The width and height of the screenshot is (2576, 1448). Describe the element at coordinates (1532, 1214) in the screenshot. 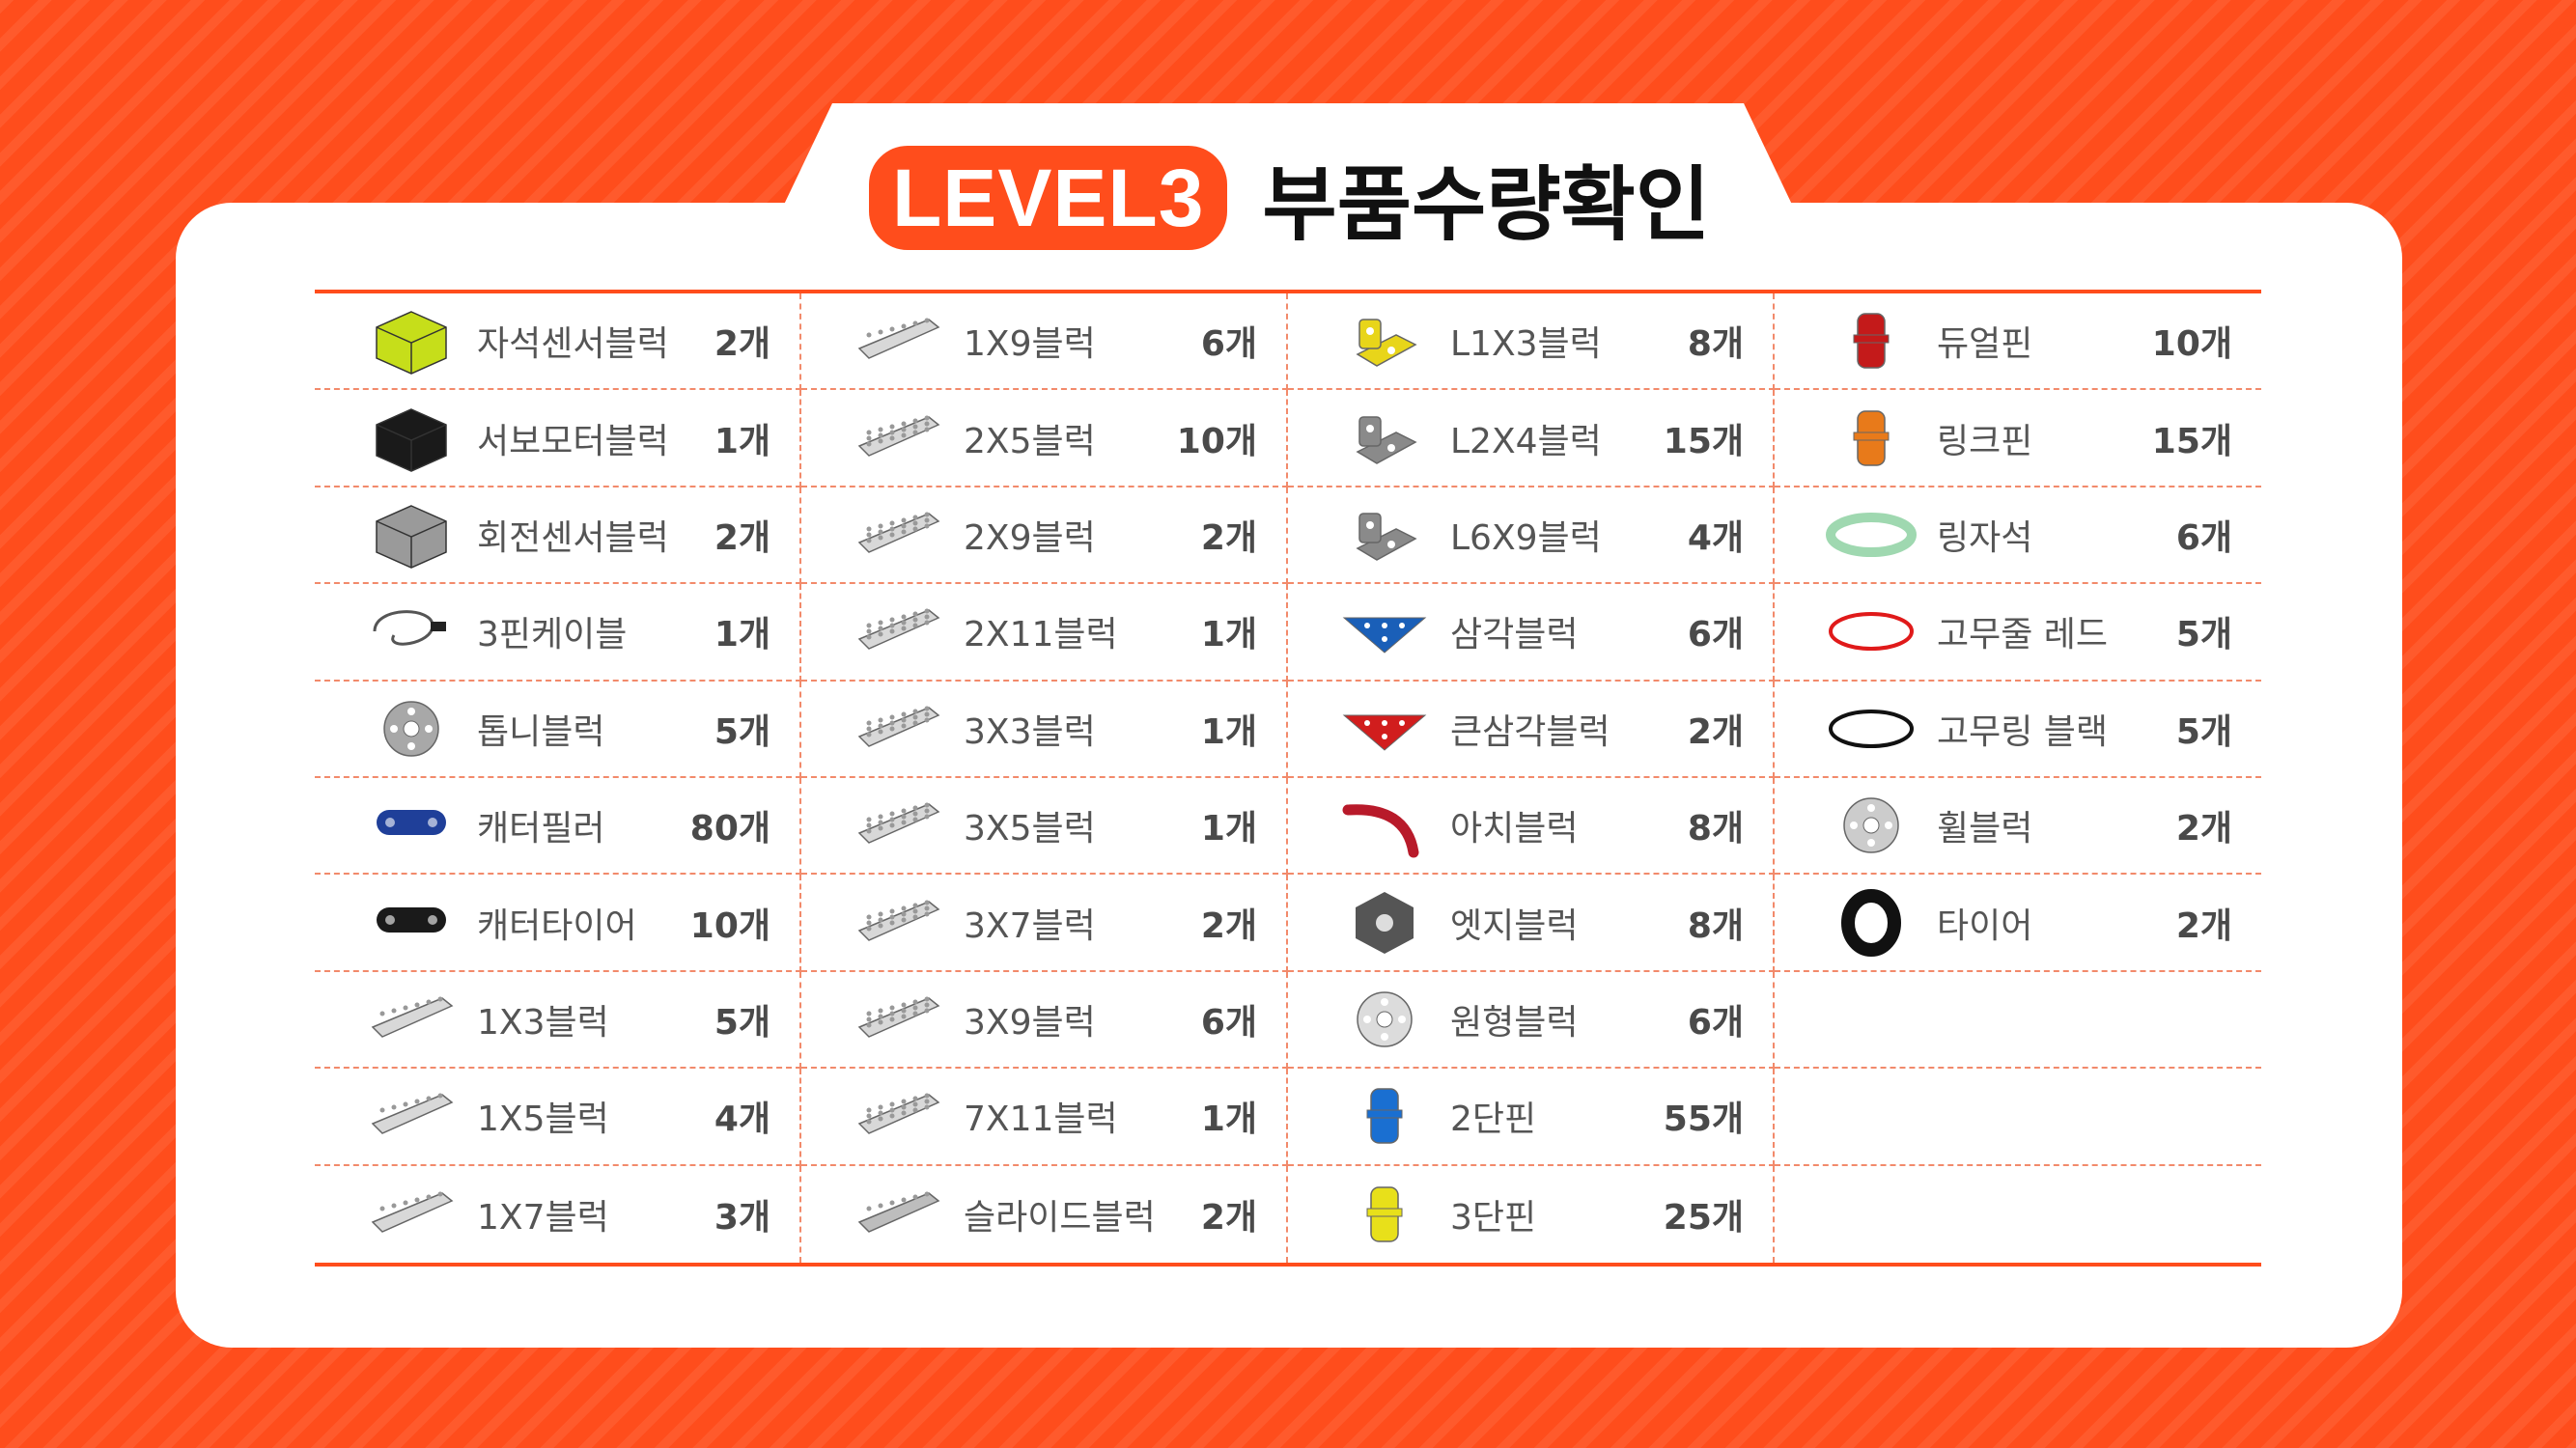

I see `part-row: 3단핀 25개` at that location.